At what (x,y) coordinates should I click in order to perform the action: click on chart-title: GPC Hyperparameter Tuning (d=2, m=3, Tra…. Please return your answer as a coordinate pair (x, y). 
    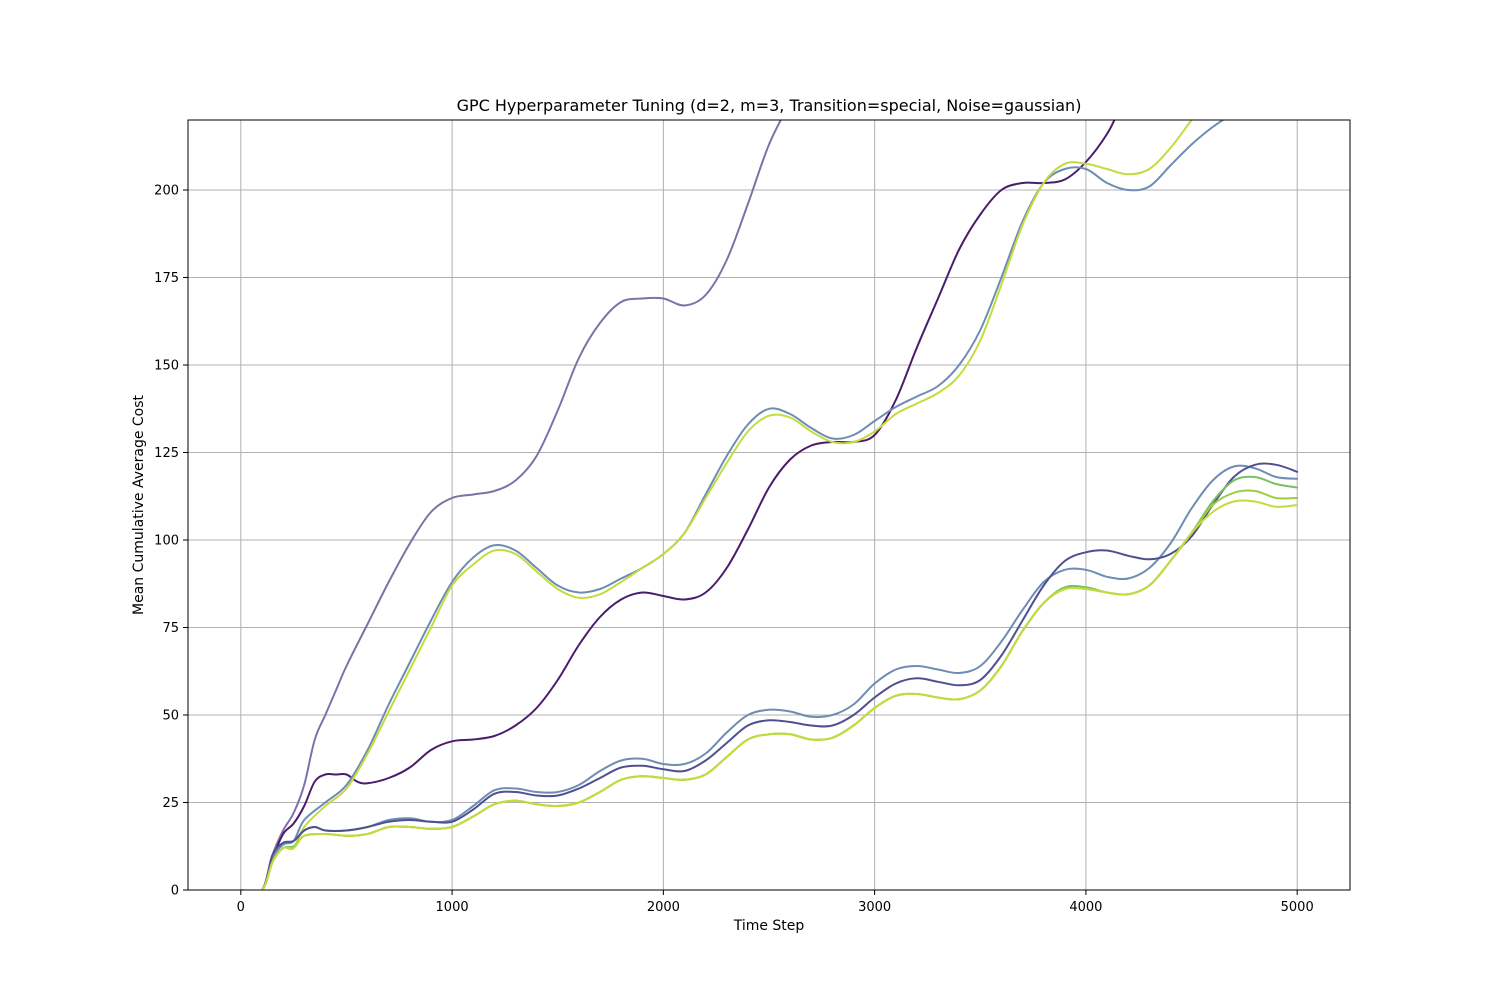
    Looking at the image, I should click on (769, 105).